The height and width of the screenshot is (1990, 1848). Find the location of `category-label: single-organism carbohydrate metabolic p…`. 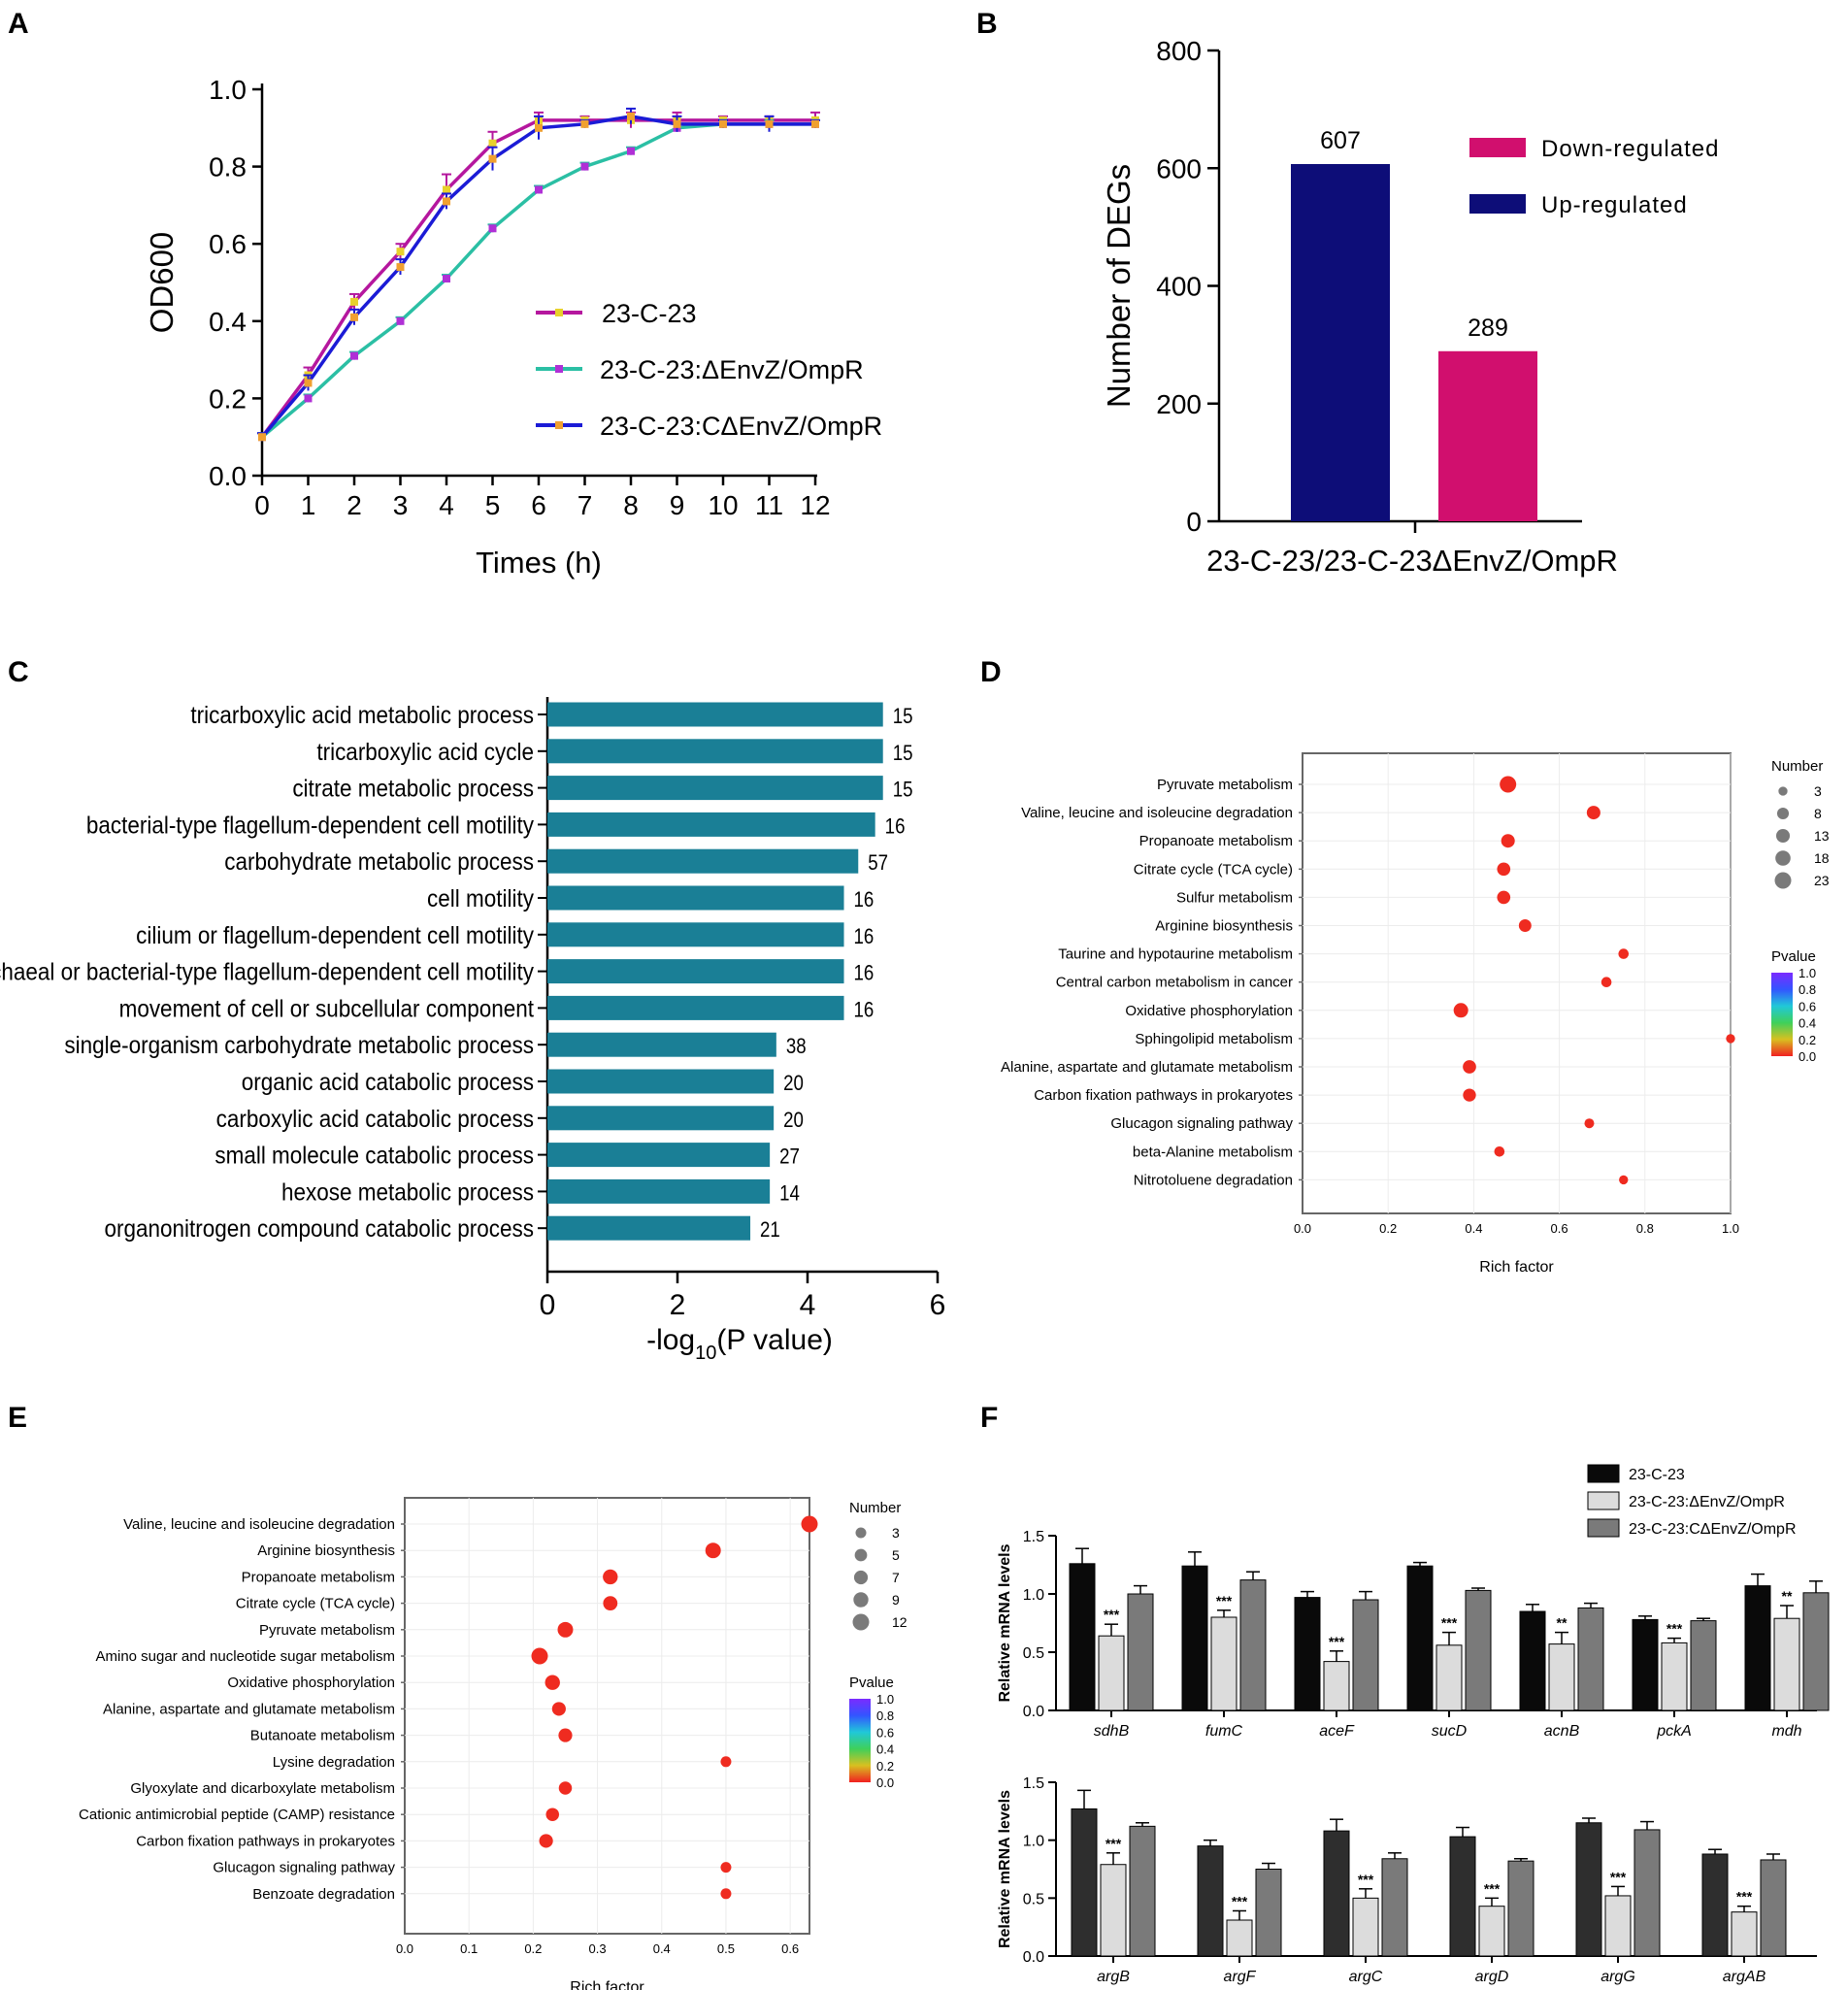

category-label: single-organism carbohydrate metabolic p… is located at coordinates (299, 1045).